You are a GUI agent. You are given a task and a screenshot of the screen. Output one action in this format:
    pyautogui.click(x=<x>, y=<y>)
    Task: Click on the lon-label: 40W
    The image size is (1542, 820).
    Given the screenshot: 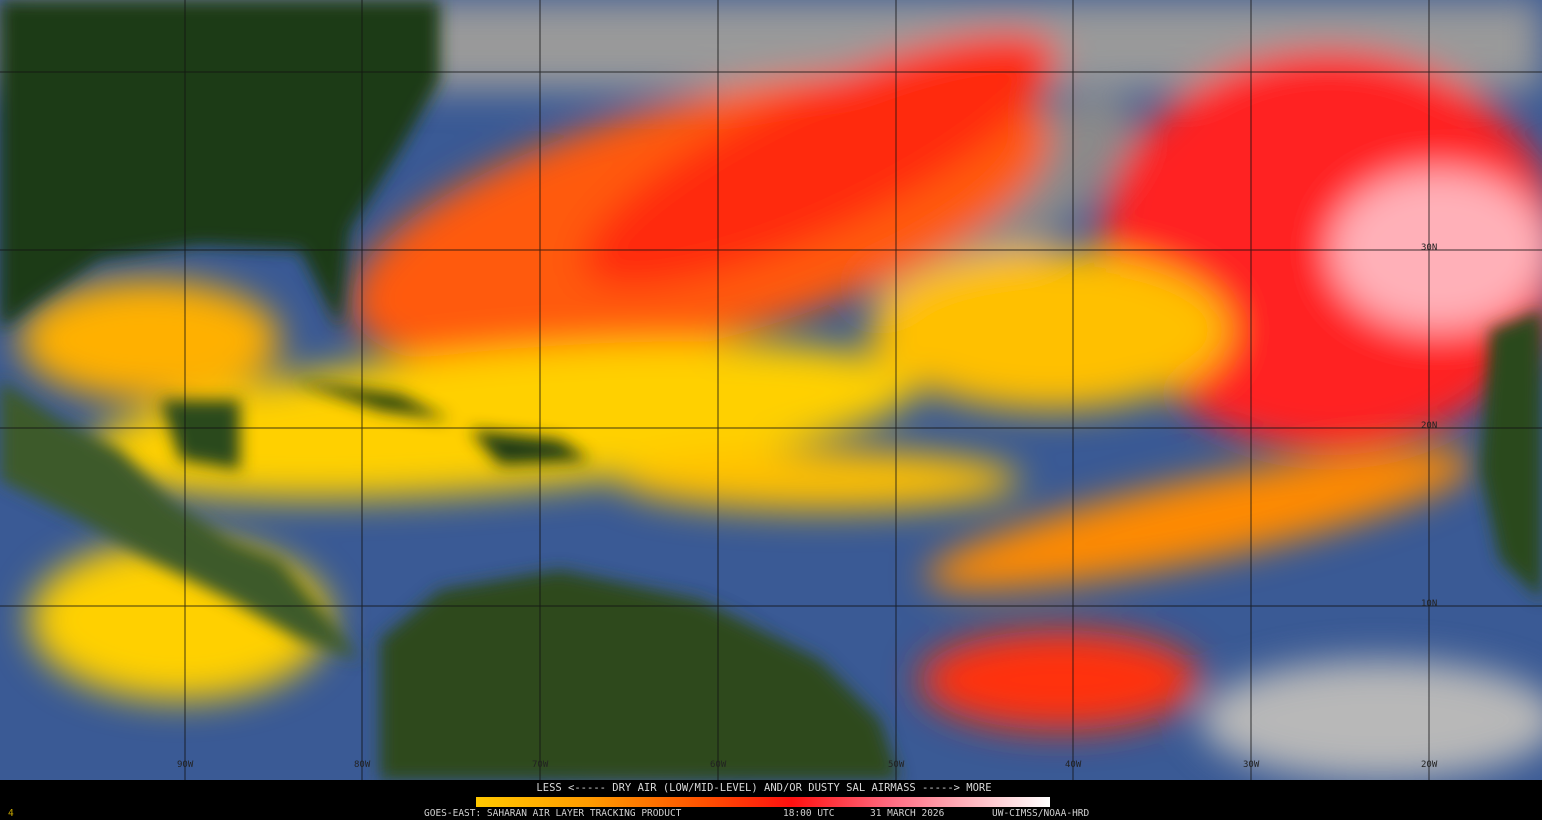 What is the action you would take?
    pyautogui.click(x=1073, y=765)
    